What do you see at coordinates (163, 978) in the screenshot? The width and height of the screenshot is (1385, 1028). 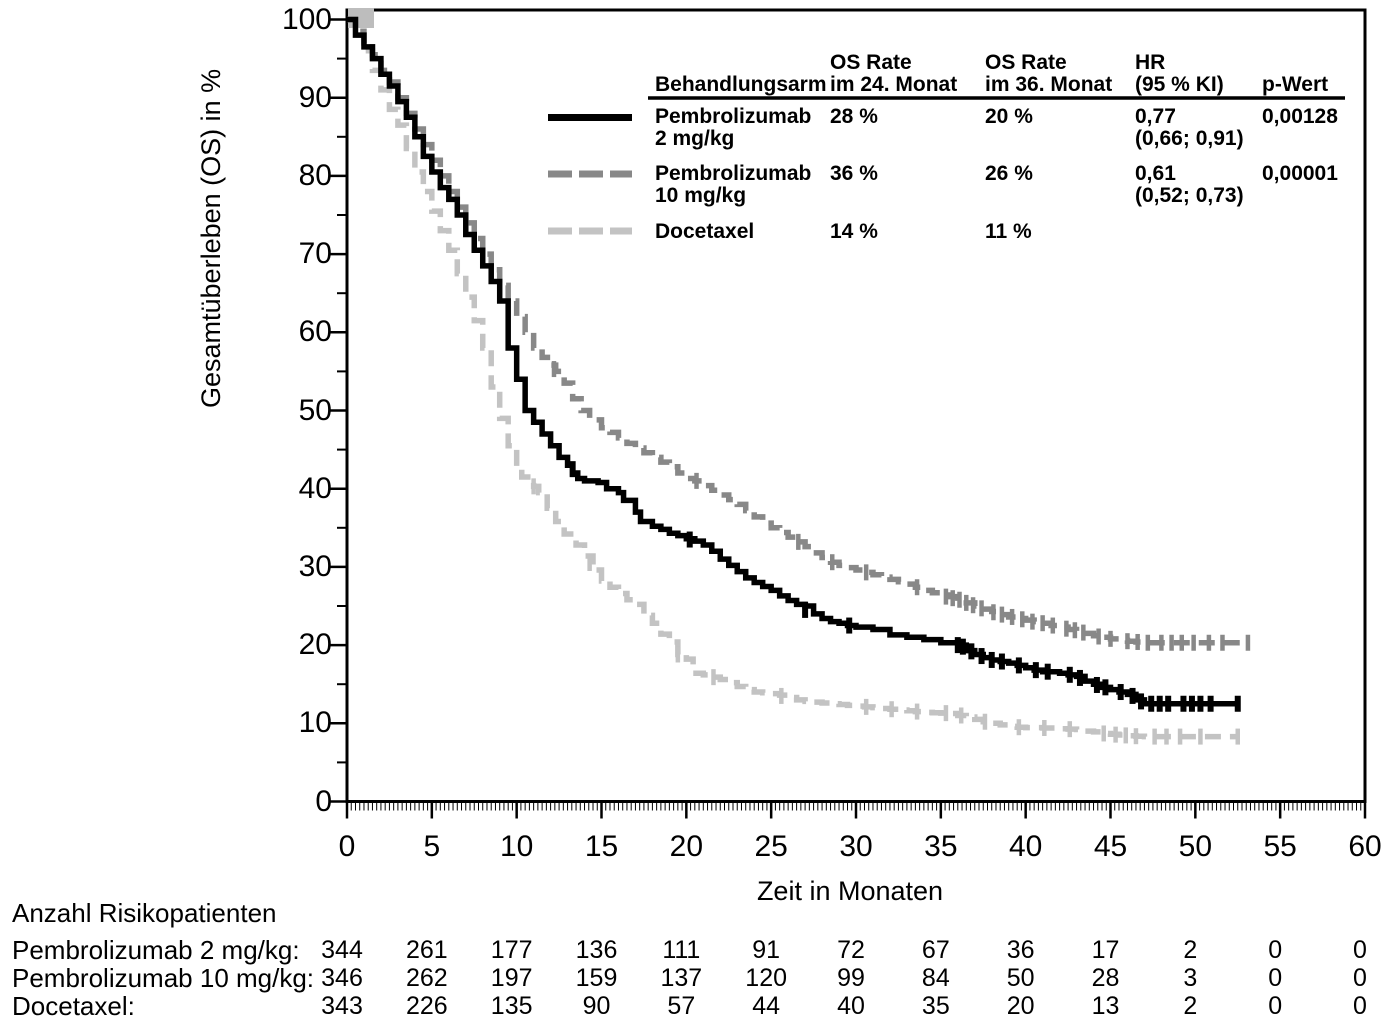 I see `risk-row-label-pembro10: Pembrolizumab 10 mg/kg:` at bounding box center [163, 978].